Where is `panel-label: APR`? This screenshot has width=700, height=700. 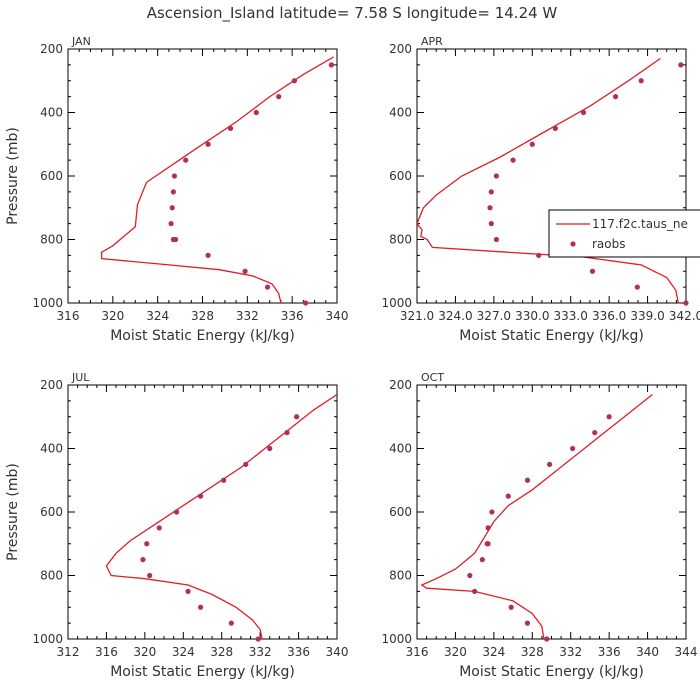
panel-label: APR is located at coordinates (432, 41).